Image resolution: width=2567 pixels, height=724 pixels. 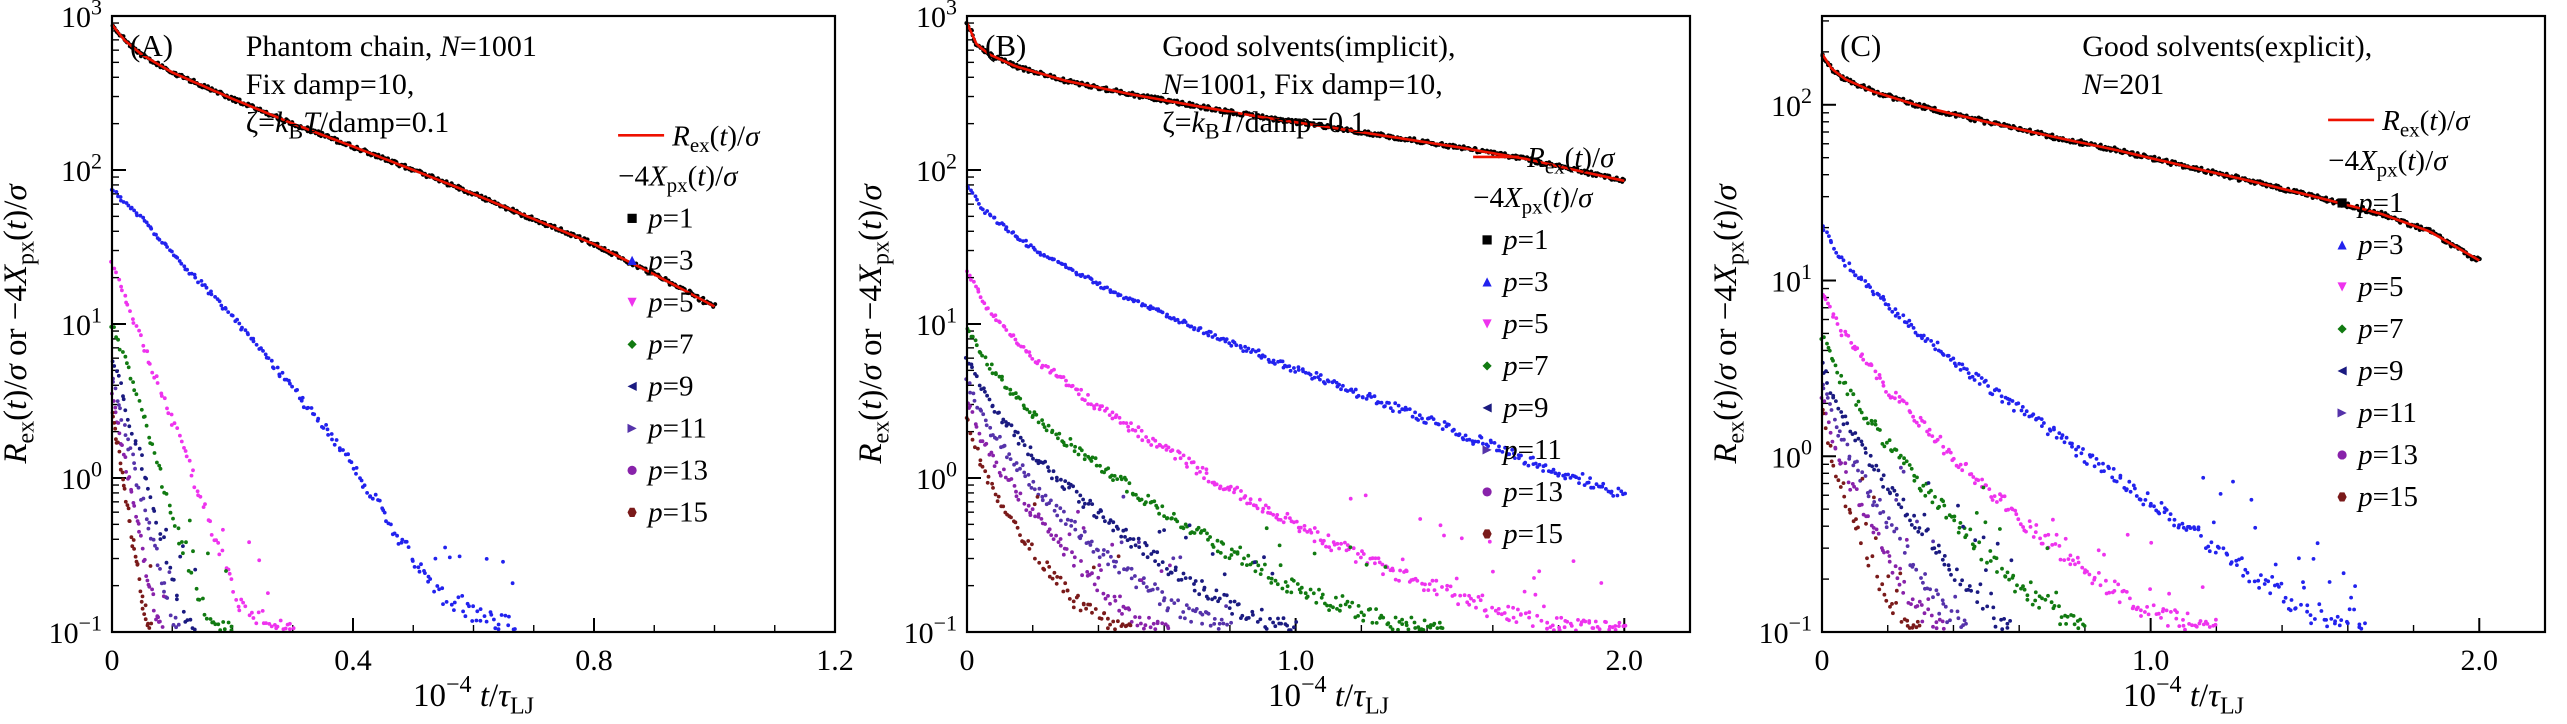 I want to click on annotation-line: Good solvents(implicit),, so click(x=1308, y=46).